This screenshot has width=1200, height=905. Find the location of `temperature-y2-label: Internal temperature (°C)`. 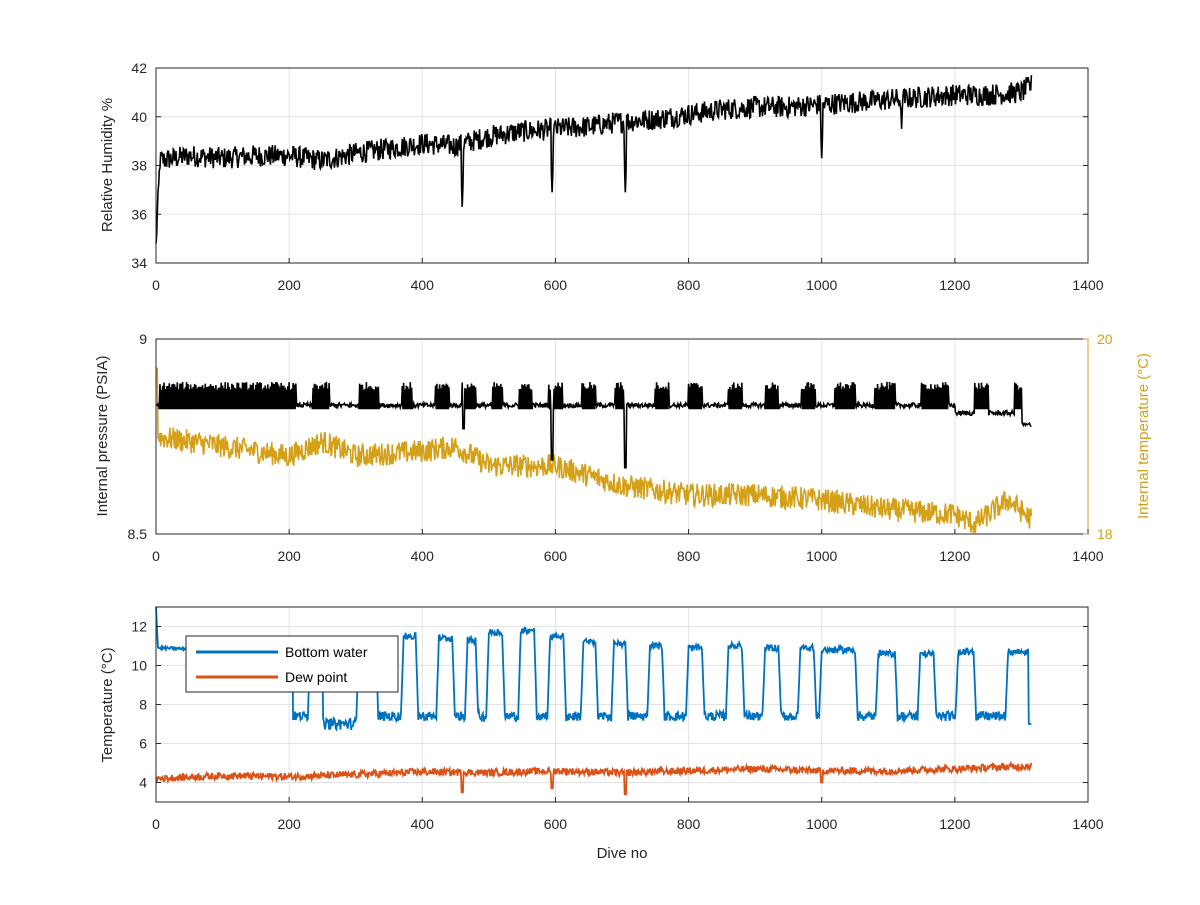

temperature-y2-label: Internal temperature (°C) is located at coordinates (1143, 436).